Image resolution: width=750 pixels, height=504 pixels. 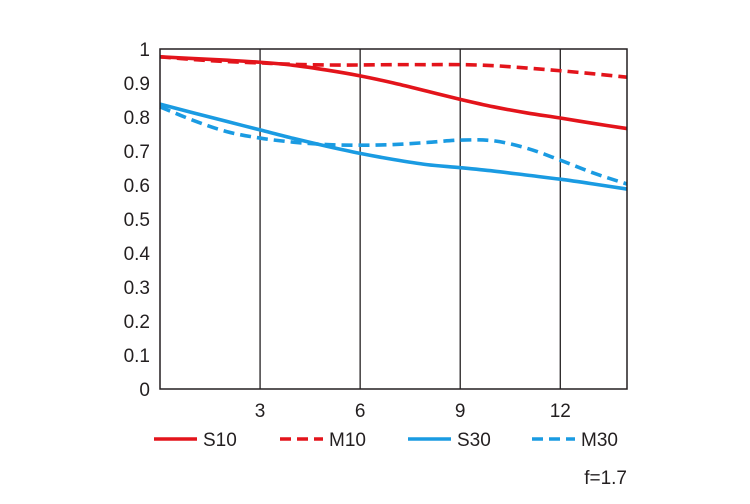 What do you see at coordinates (137, 84) in the screenshot?
I see `y-tick-label: 0.9` at bounding box center [137, 84].